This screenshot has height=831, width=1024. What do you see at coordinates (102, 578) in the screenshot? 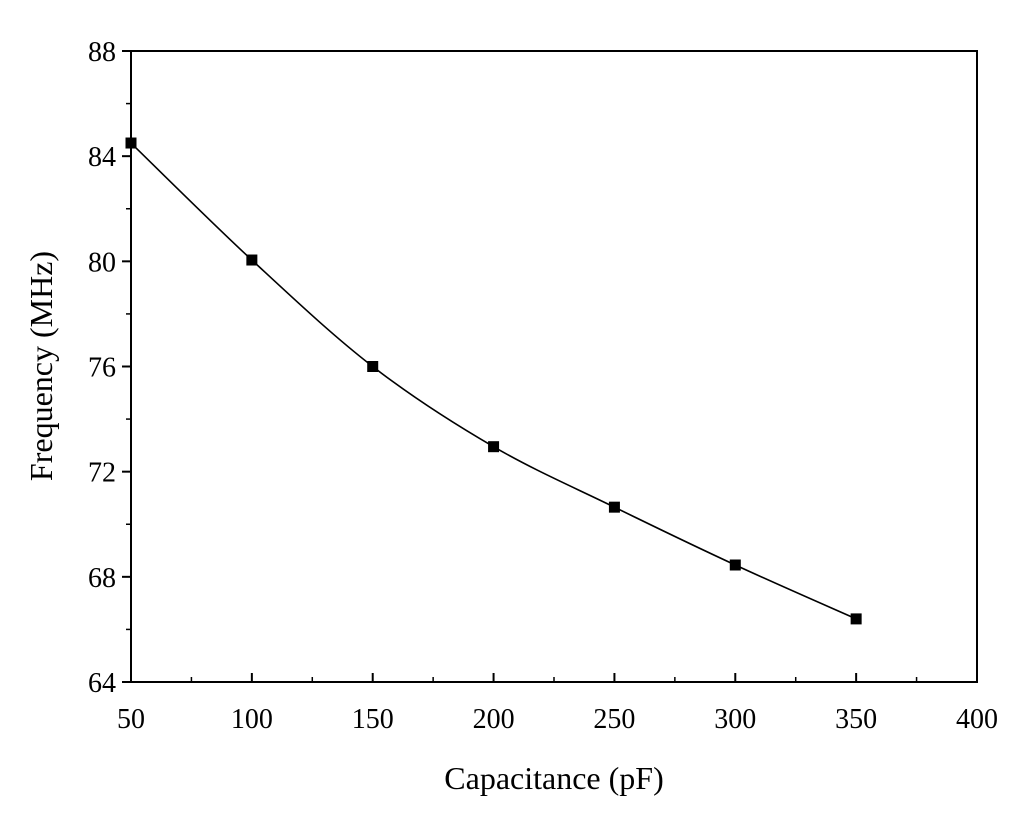
I see `y-tick-label: 68` at bounding box center [102, 578].